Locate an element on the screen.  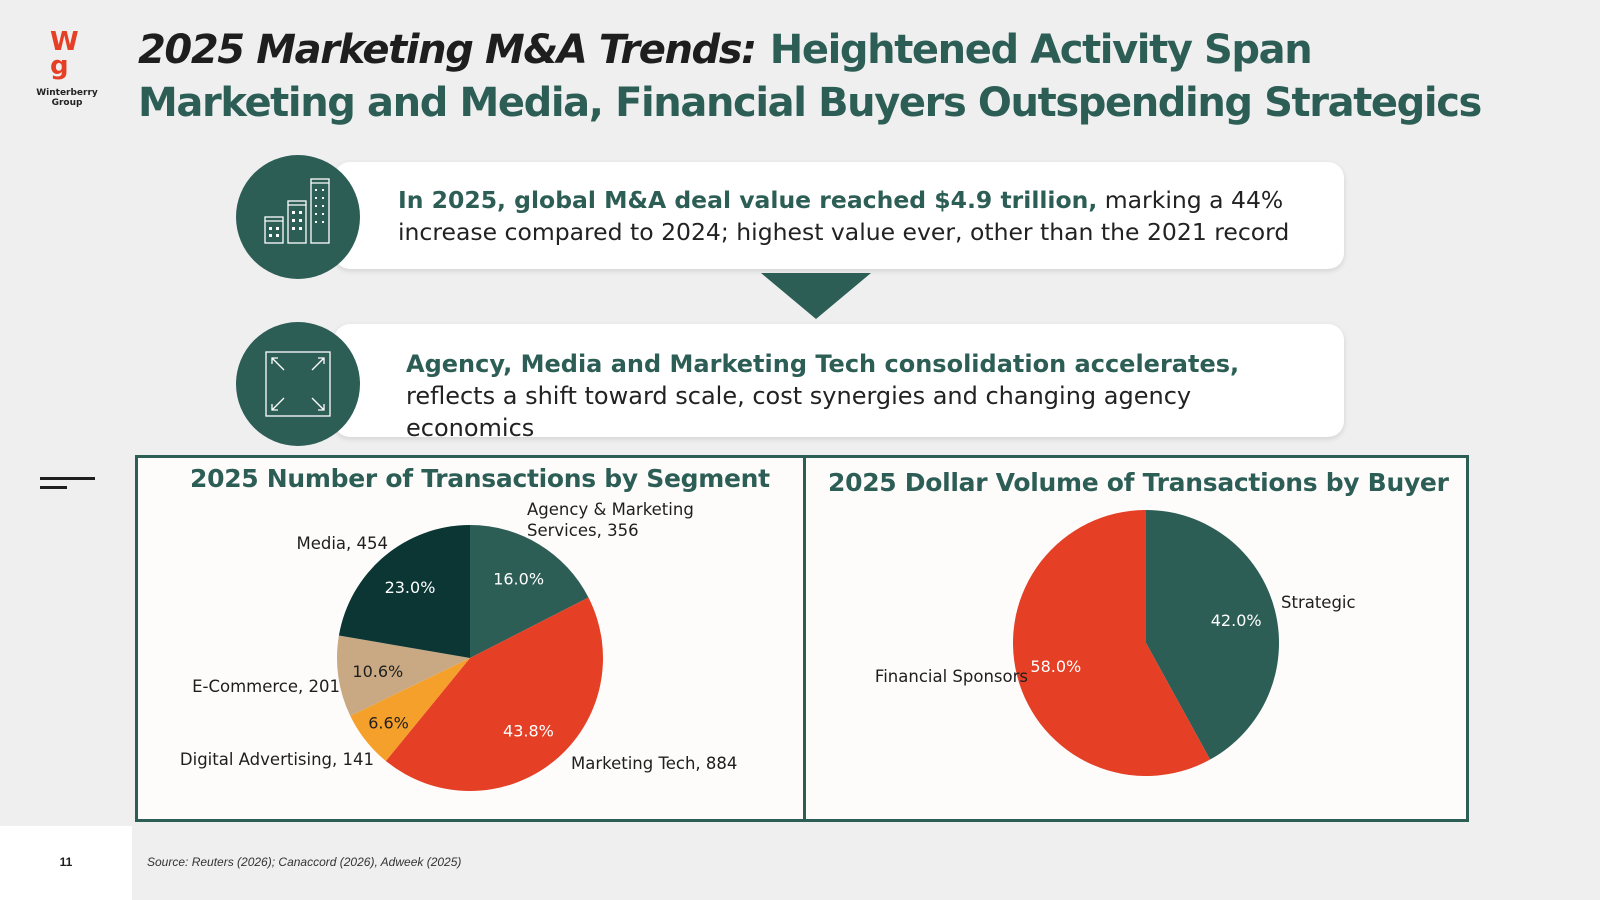
logo-name: Winterberry Group is located at coordinates (67, 98).